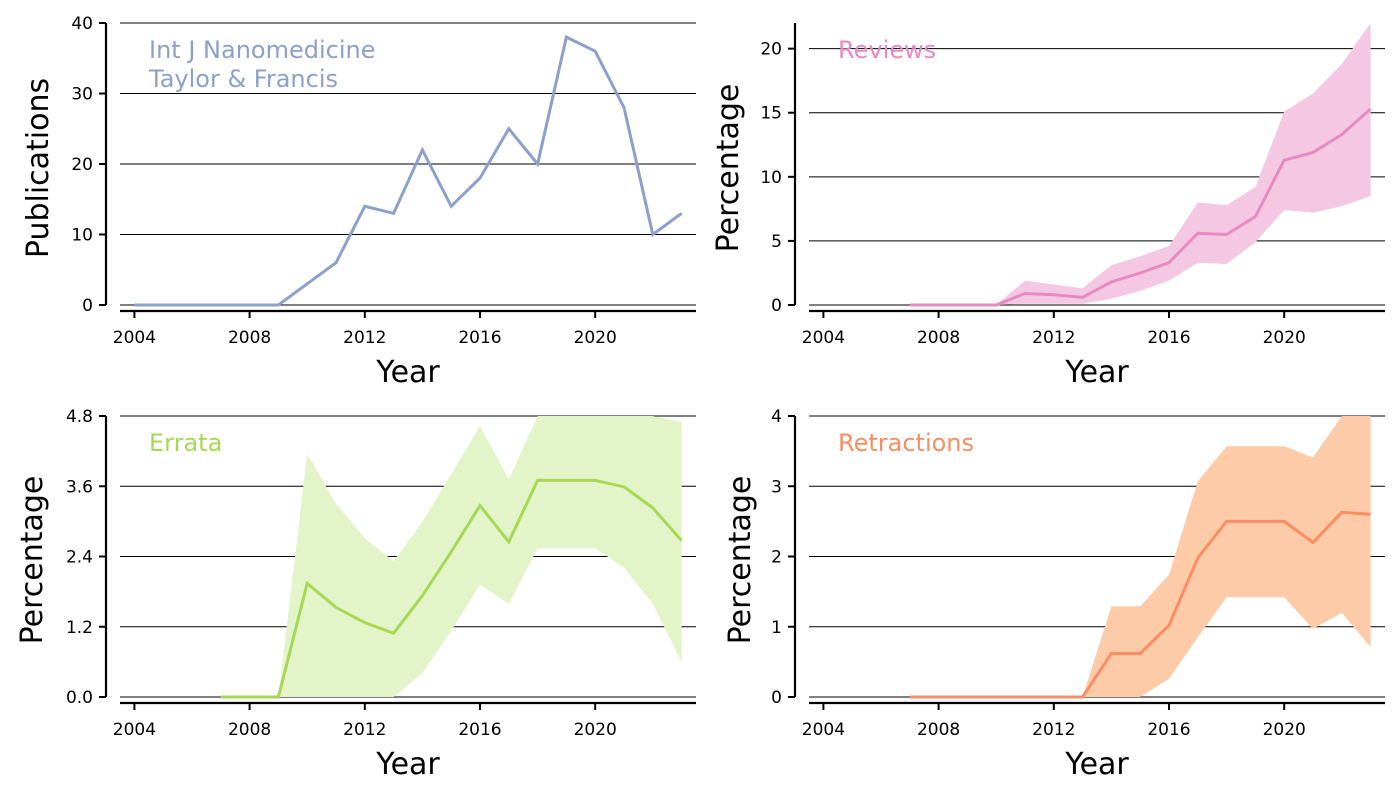  I want to click on y-tick-label-3-6: 3.6, so click(79, 487).